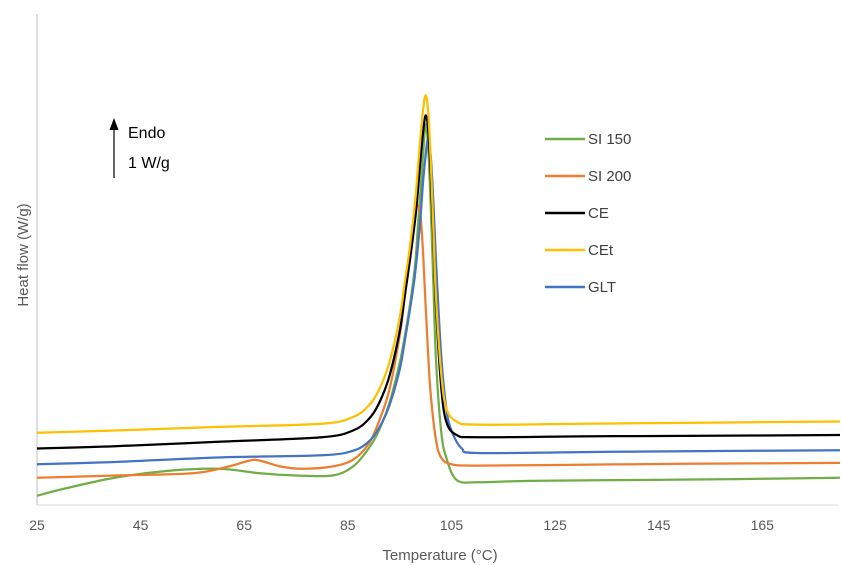 This screenshot has width=841, height=565. Describe the element at coordinates (244, 525) in the screenshot. I see `x-tick-label: 65` at that location.